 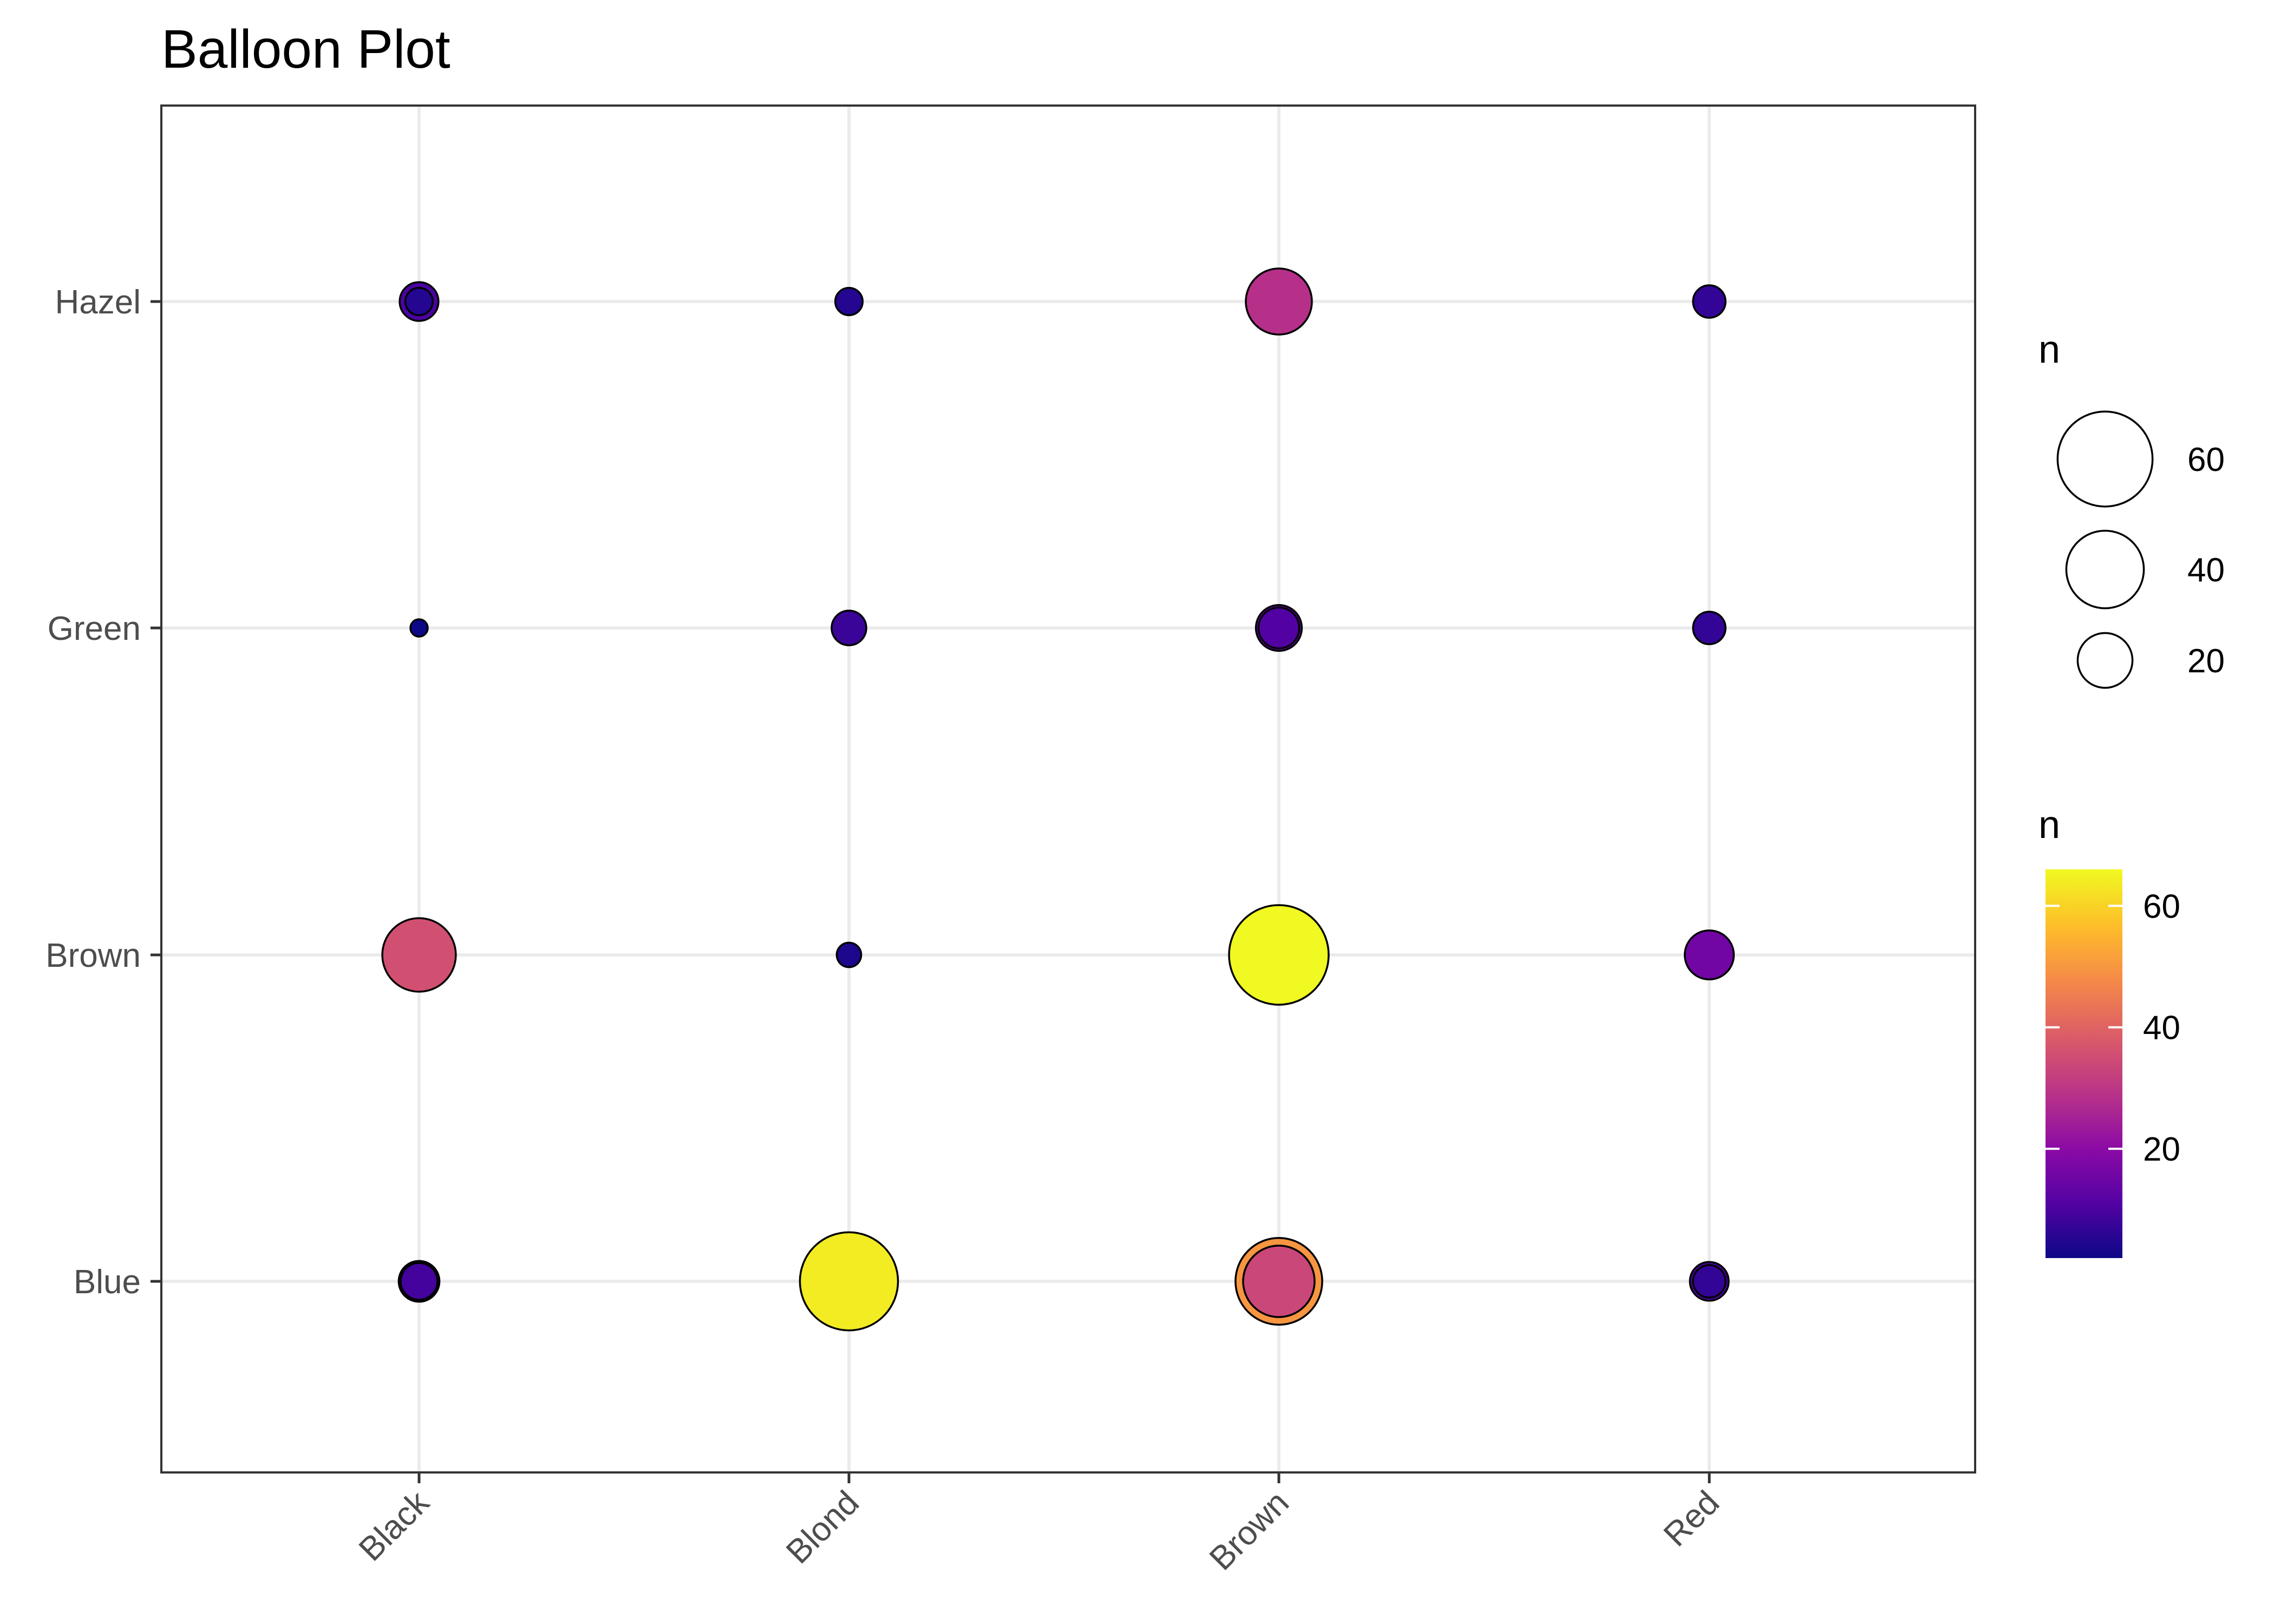 I want to click on x-tick-label: Brown, so click(x=1250, y=1530).